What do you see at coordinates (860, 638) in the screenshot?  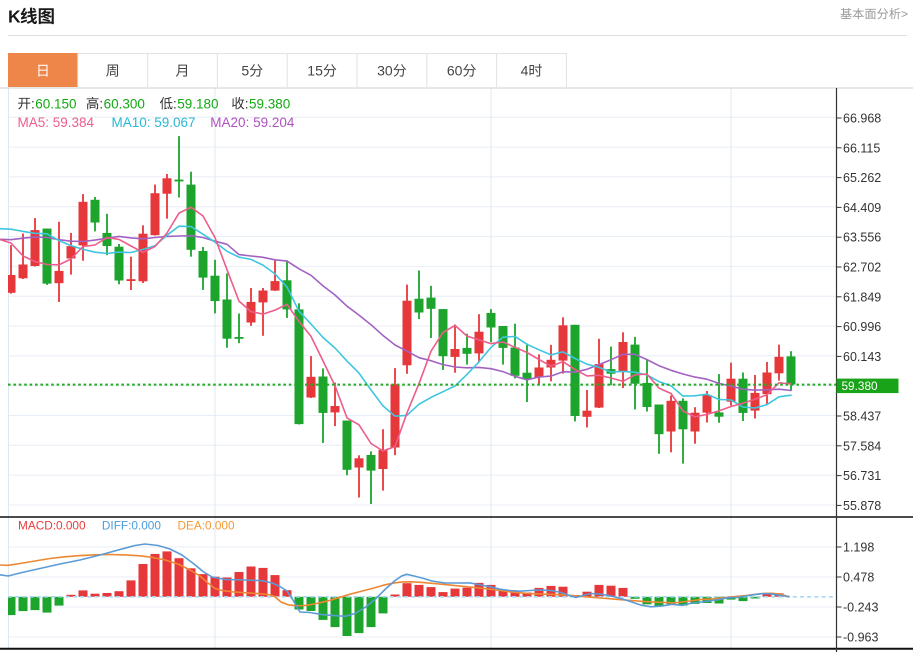 I see `svg-text: -0.963` at bounding box center [860, 638].